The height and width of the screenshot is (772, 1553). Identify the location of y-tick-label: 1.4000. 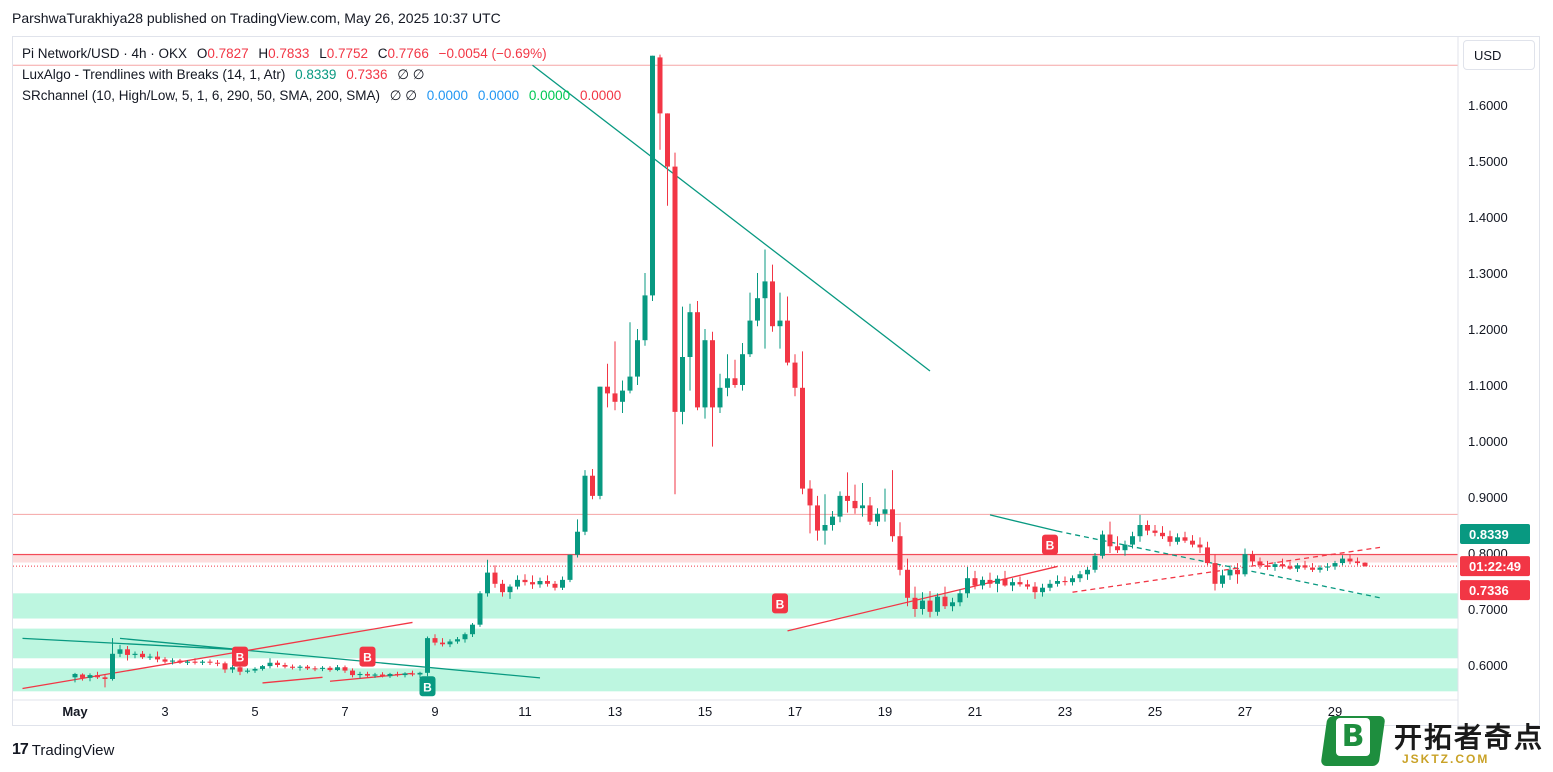
(1488, 217).